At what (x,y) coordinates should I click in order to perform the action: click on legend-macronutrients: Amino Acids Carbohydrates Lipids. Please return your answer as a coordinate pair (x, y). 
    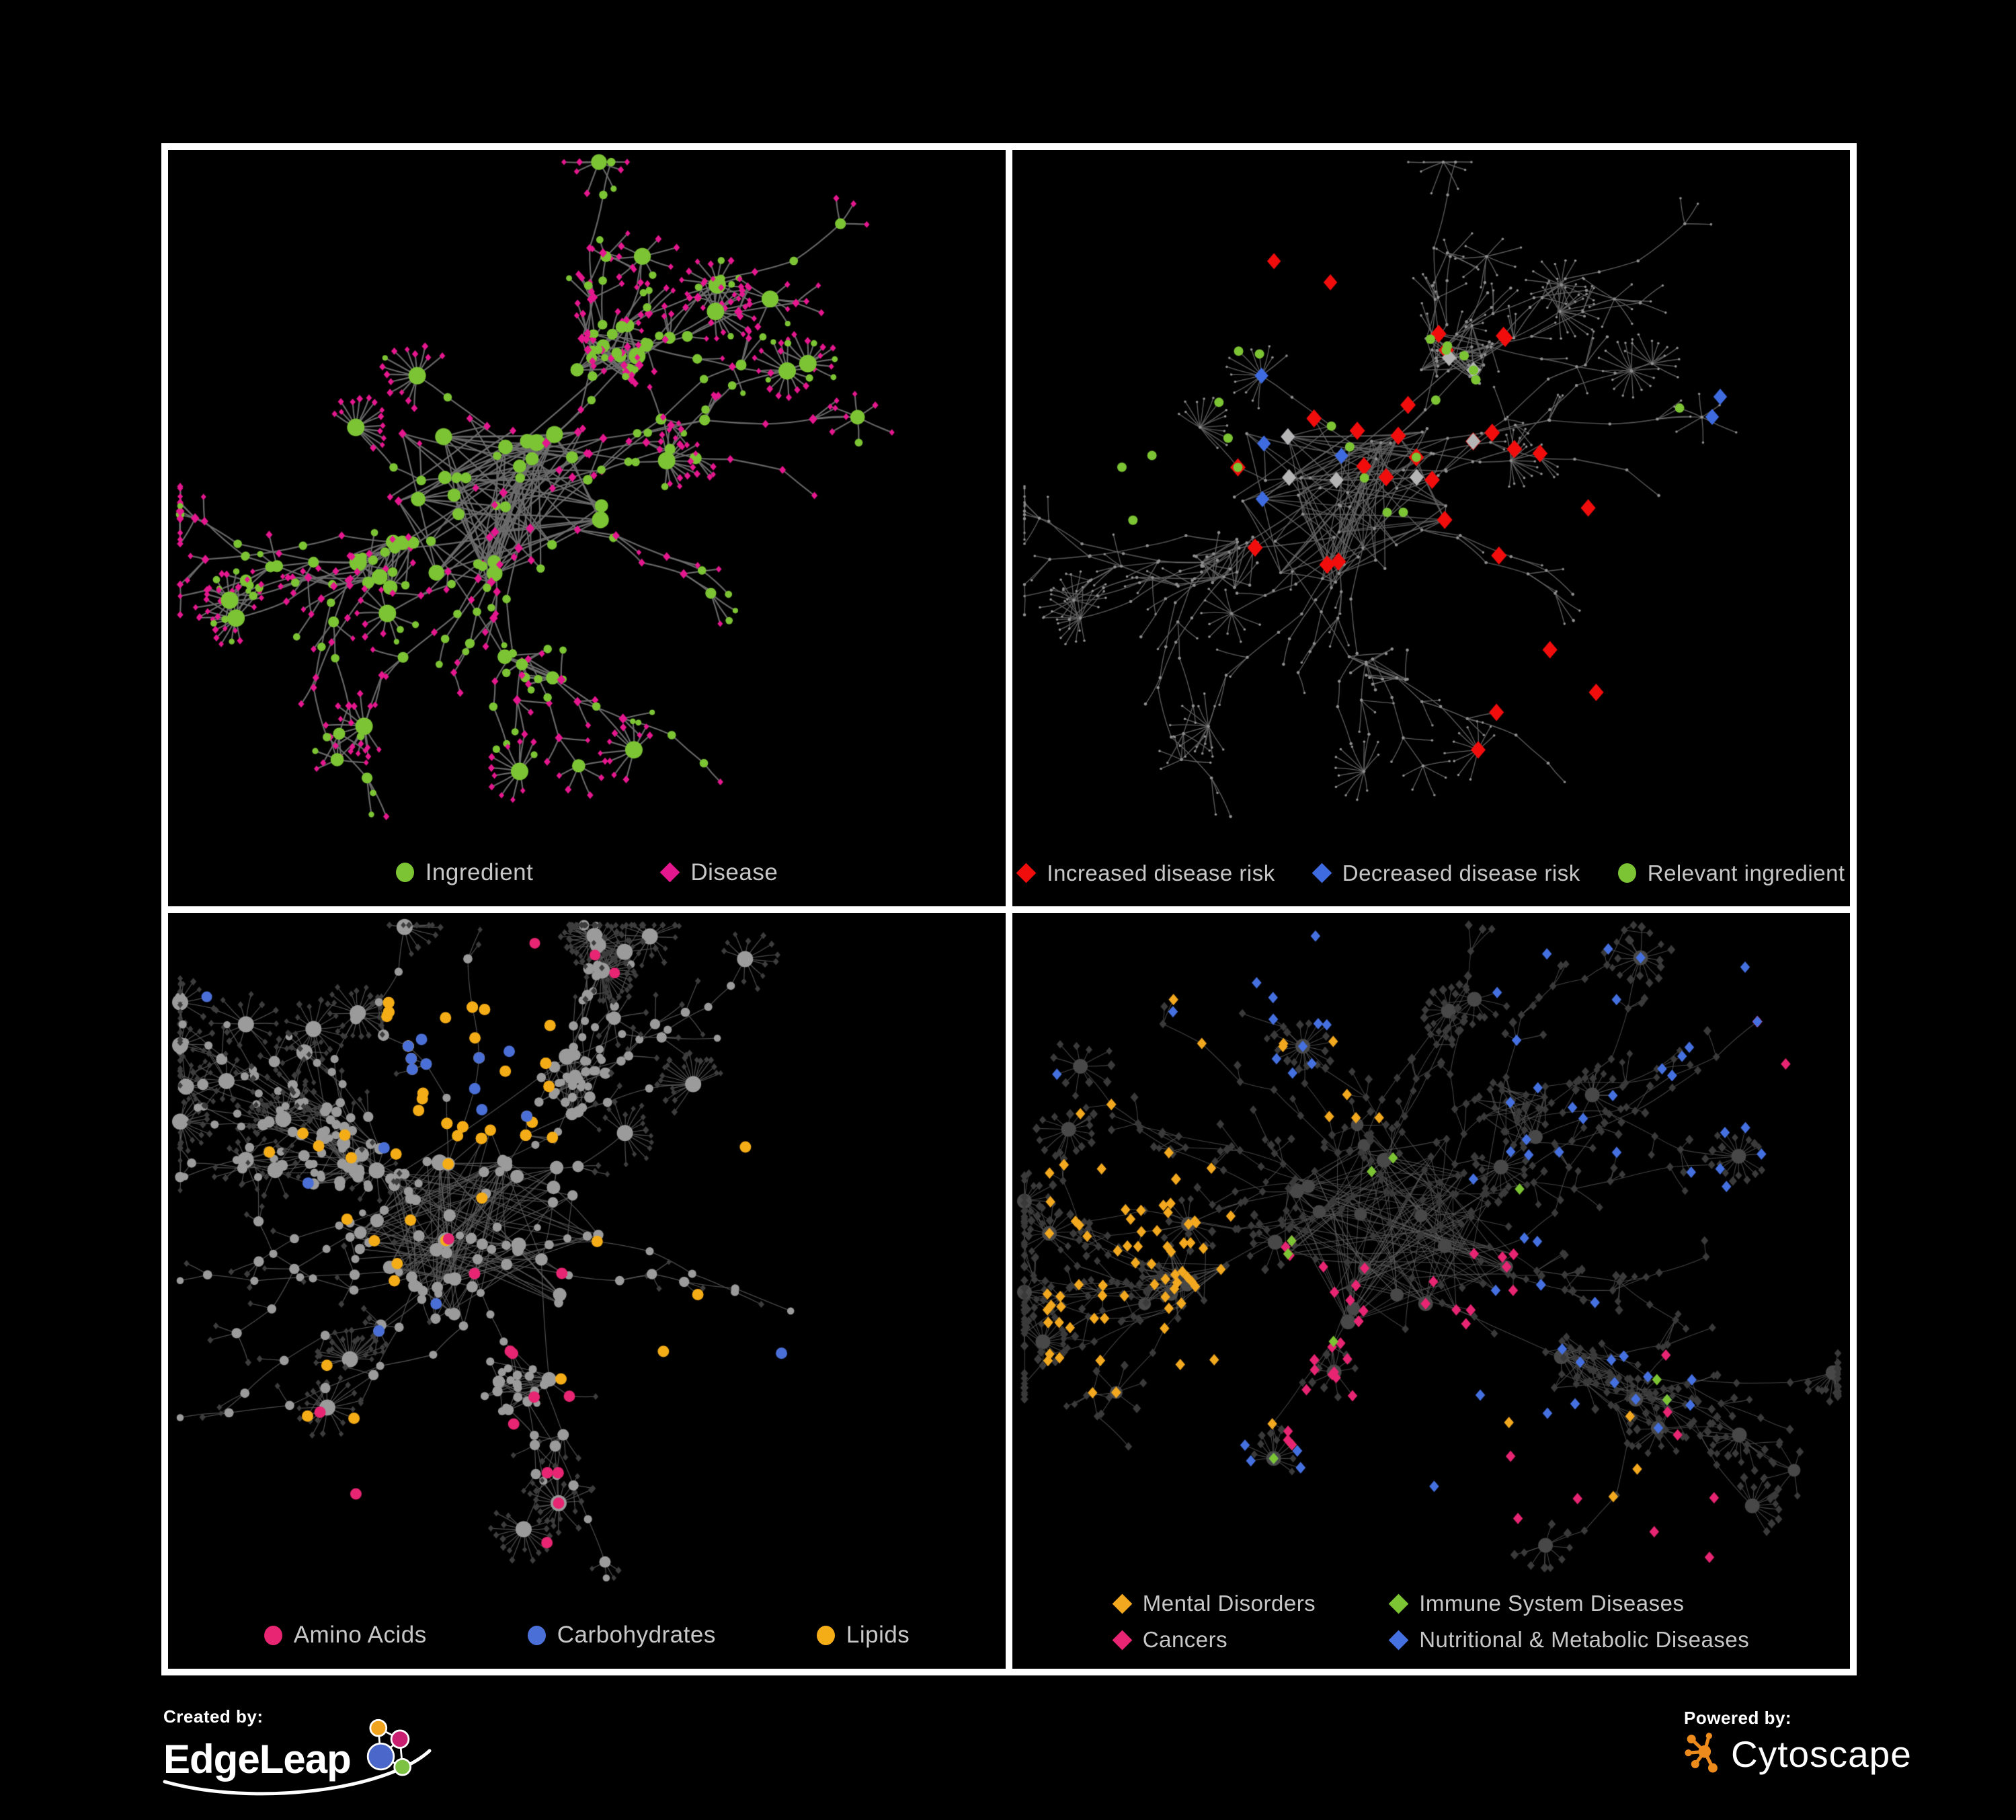
    Looking at the image, I should click on (587, 1635).